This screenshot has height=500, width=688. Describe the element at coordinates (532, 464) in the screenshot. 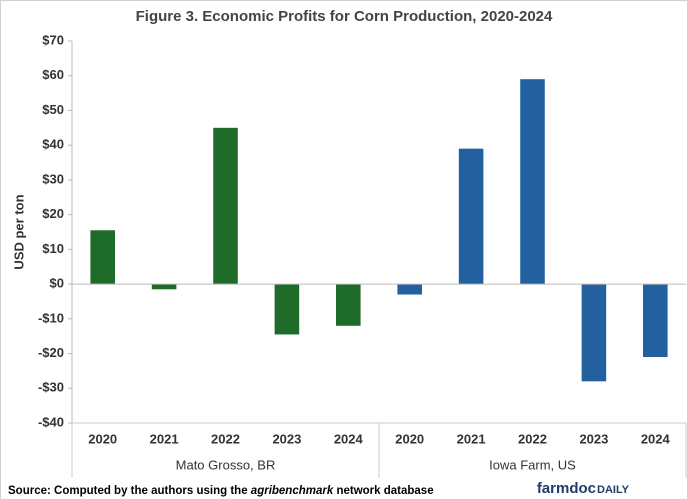

I see `group-label: Iowa Farm, US` at that location.